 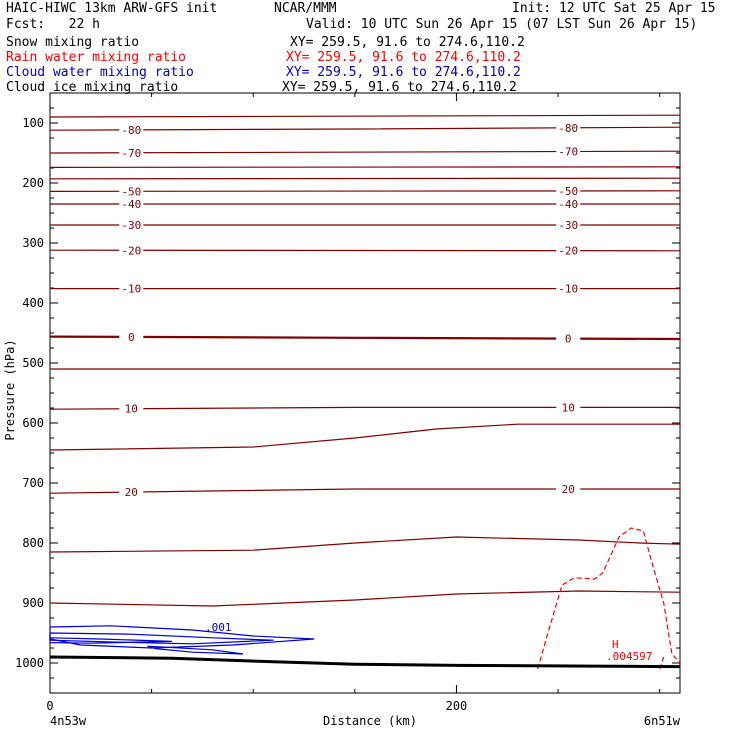 What do you see at coordinates (365, 250) in the screenshot?
I see `temp-contour--20` at bounding box center [365, 250].